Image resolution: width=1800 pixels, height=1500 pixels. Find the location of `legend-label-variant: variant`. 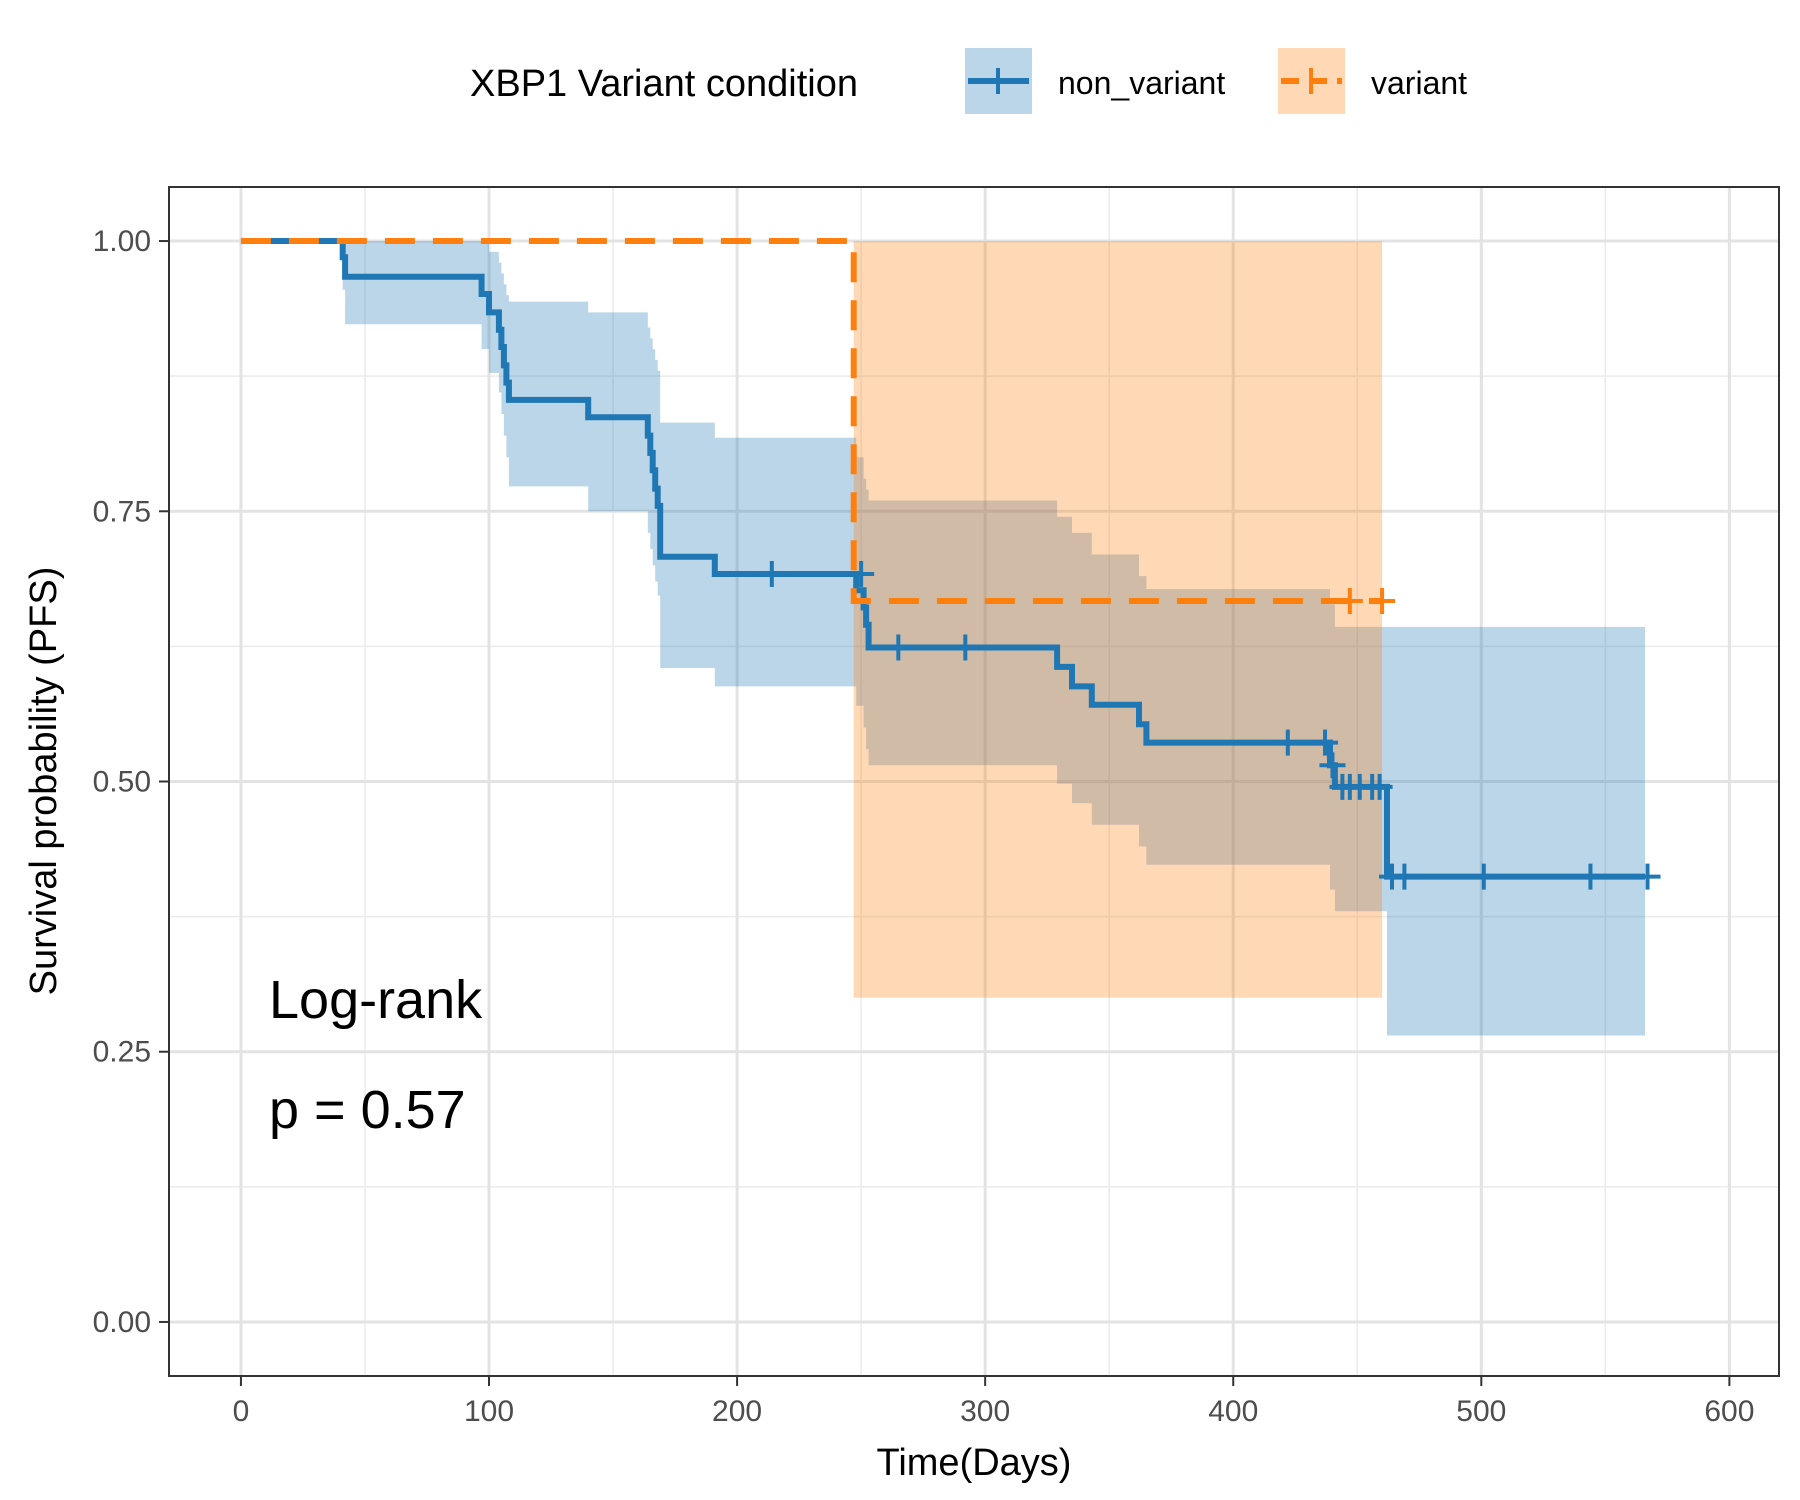

legend-label-variant: variant is located at coordinates (1419, 83).